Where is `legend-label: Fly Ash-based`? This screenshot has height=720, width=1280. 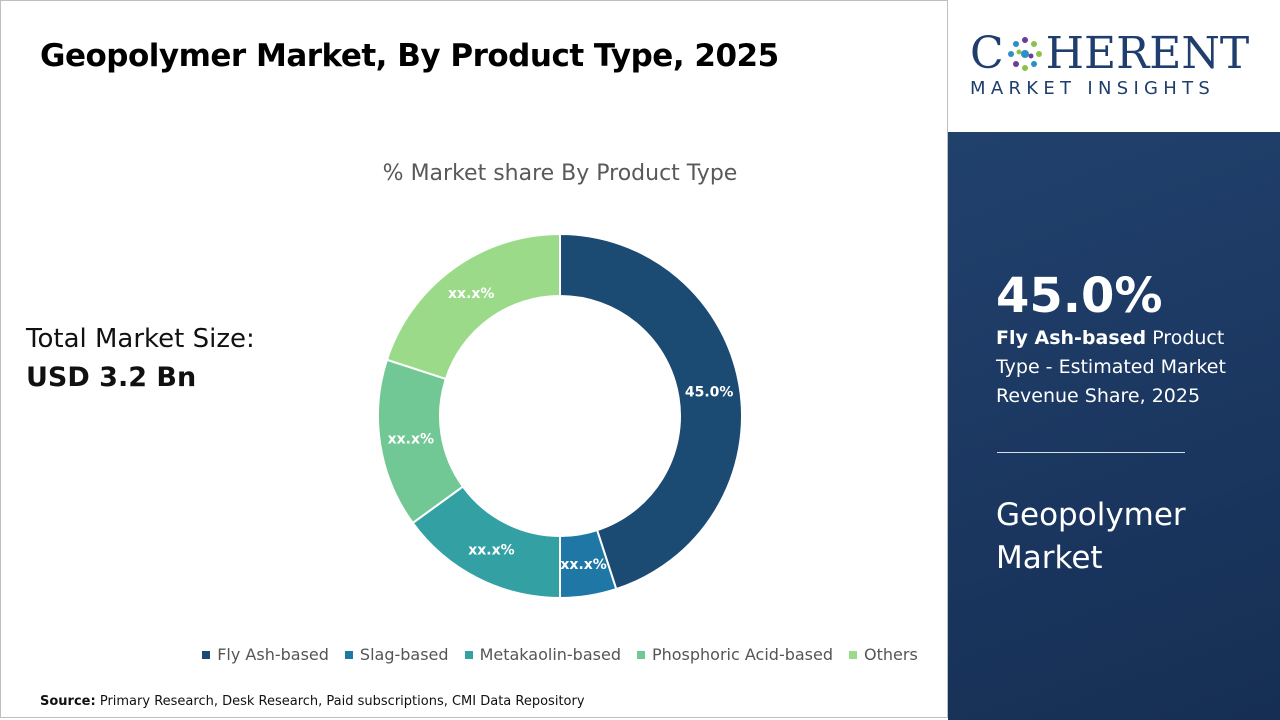
legend-label: Fly Ash-based is located at coordinates (273, 654).